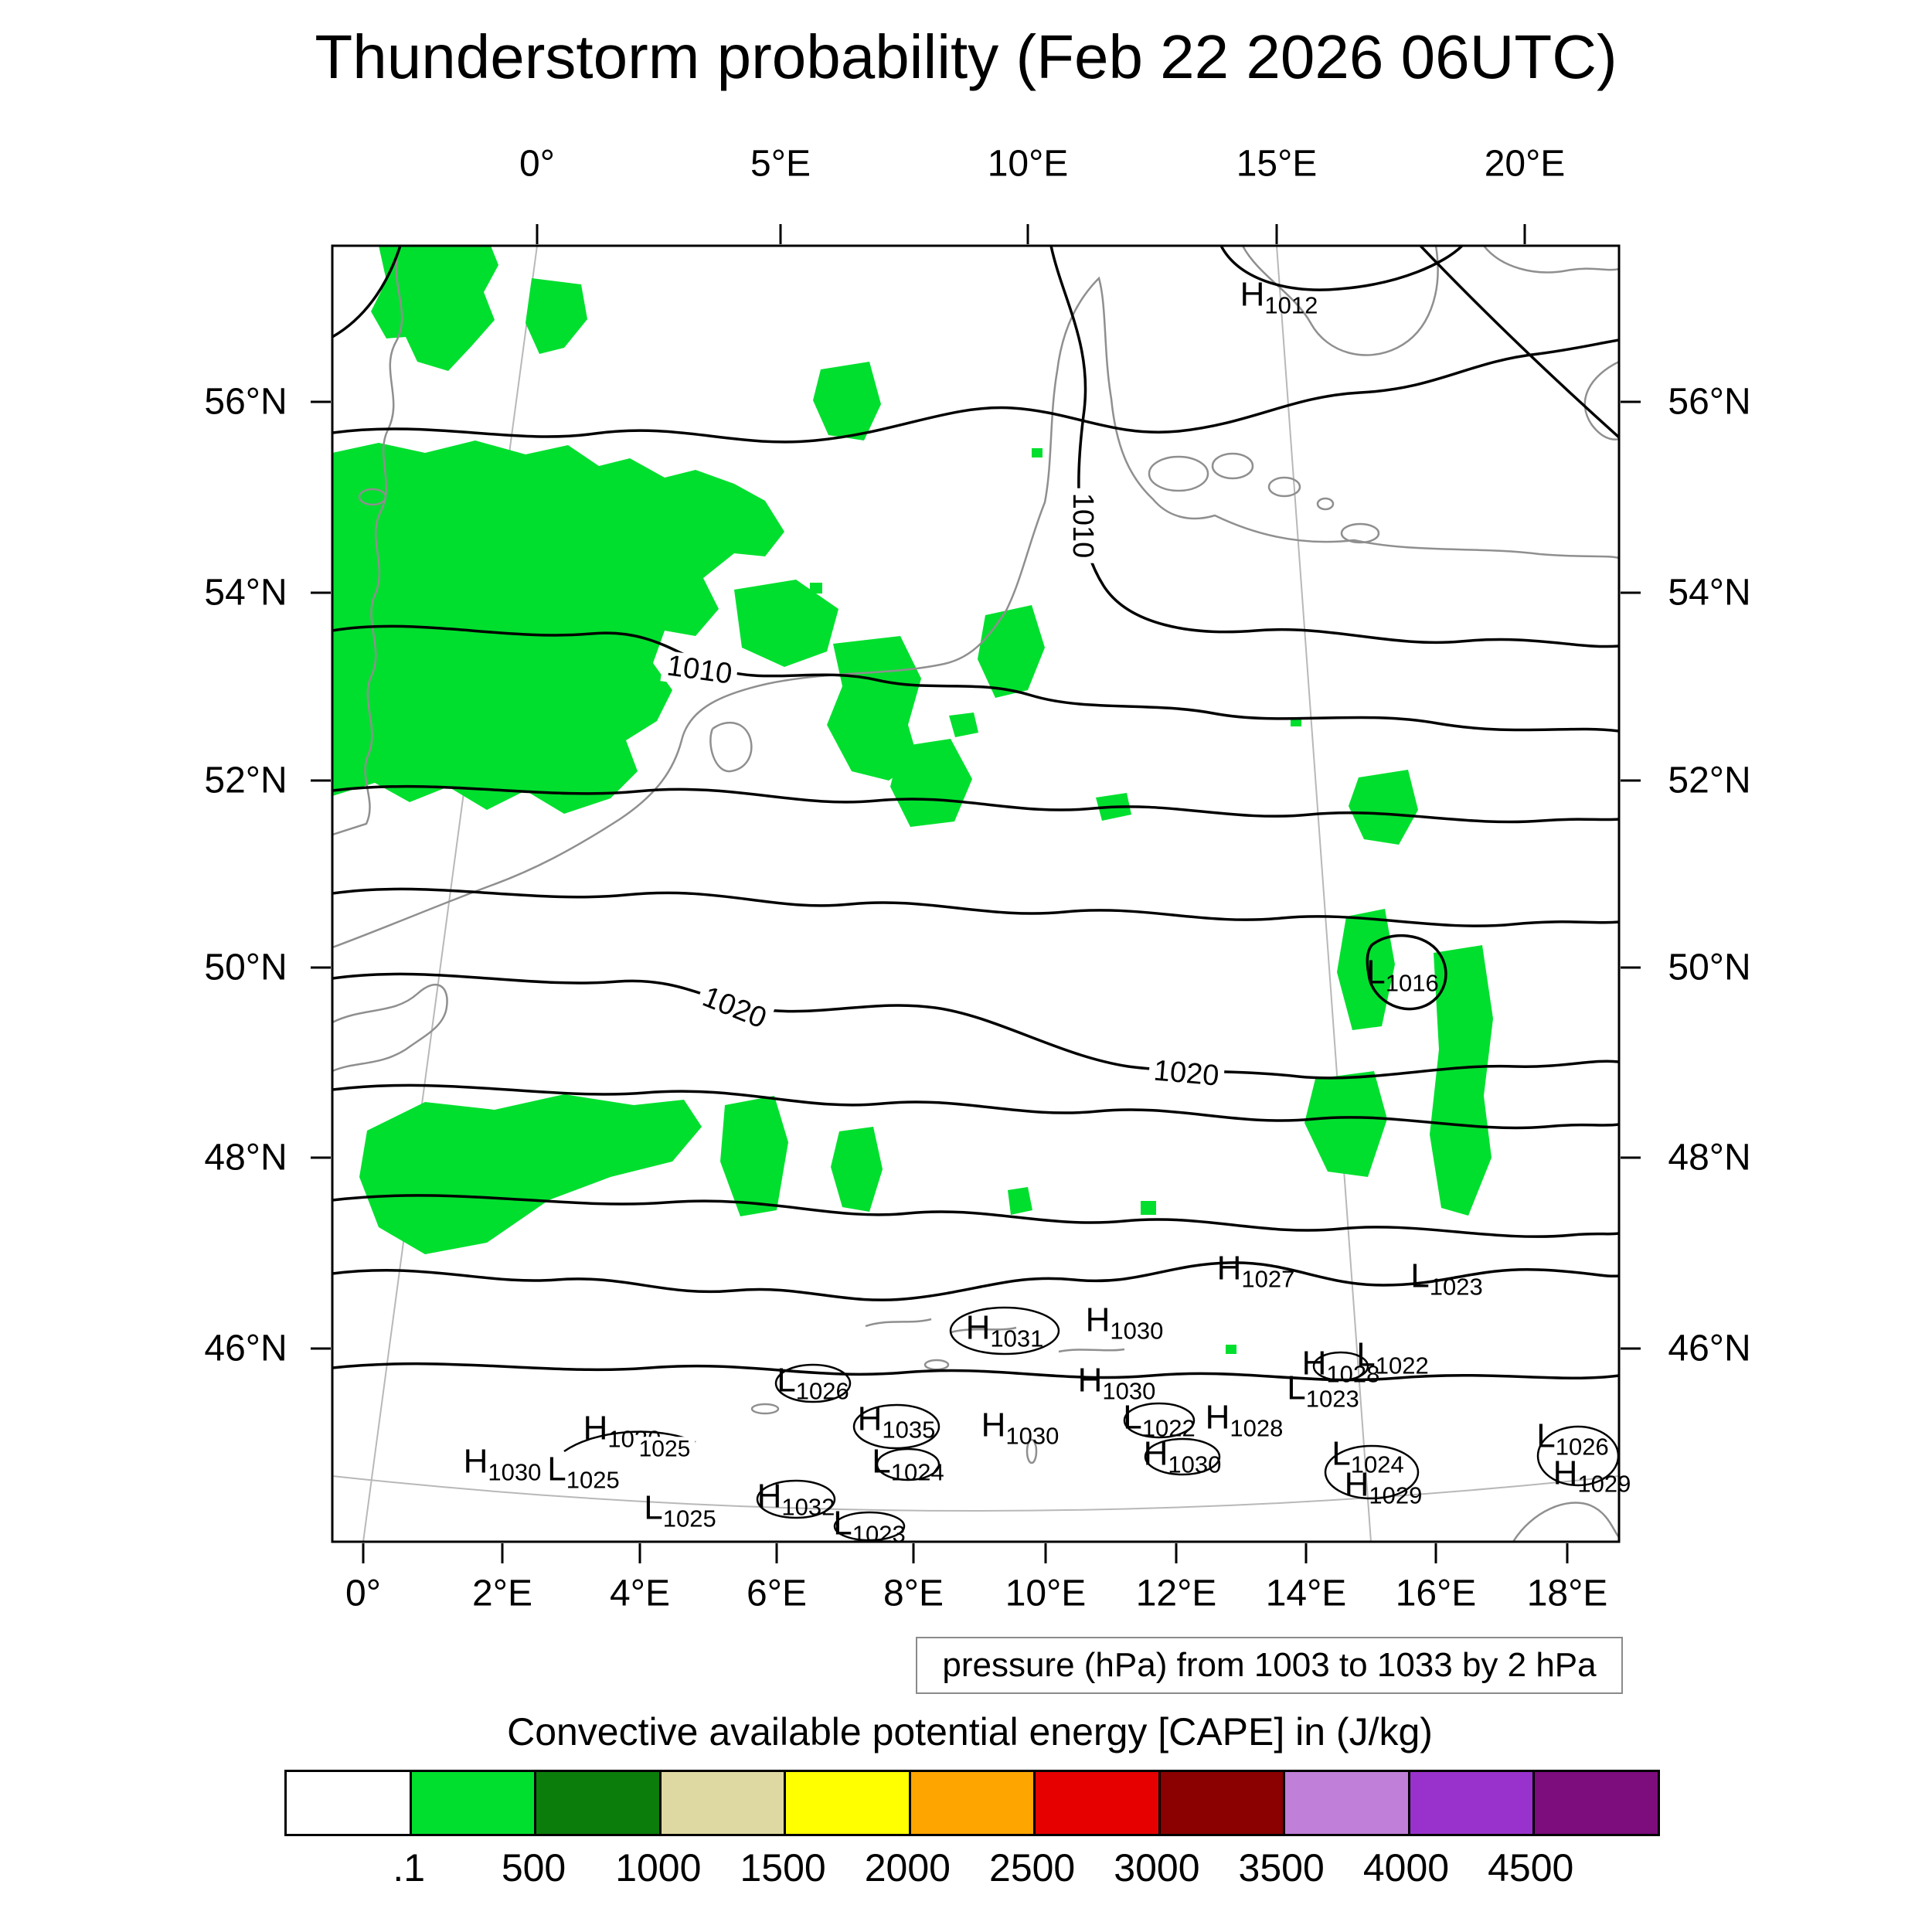 The width and height of the screenshot is (1932, 1932). What do you see at coordinates (1282, 1868) in the screenshot?
I see `colorbar-tick-label: 3500` at bounding box center [1282, 1868].